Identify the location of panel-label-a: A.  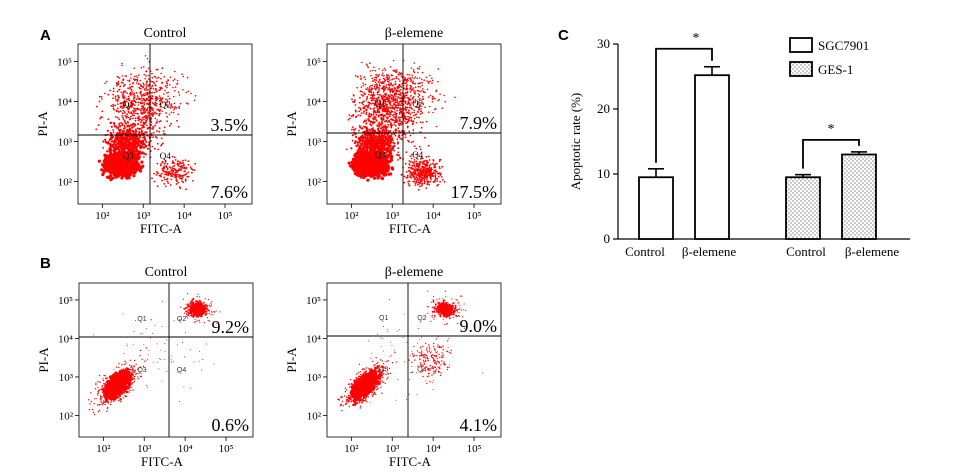
(45, 35).